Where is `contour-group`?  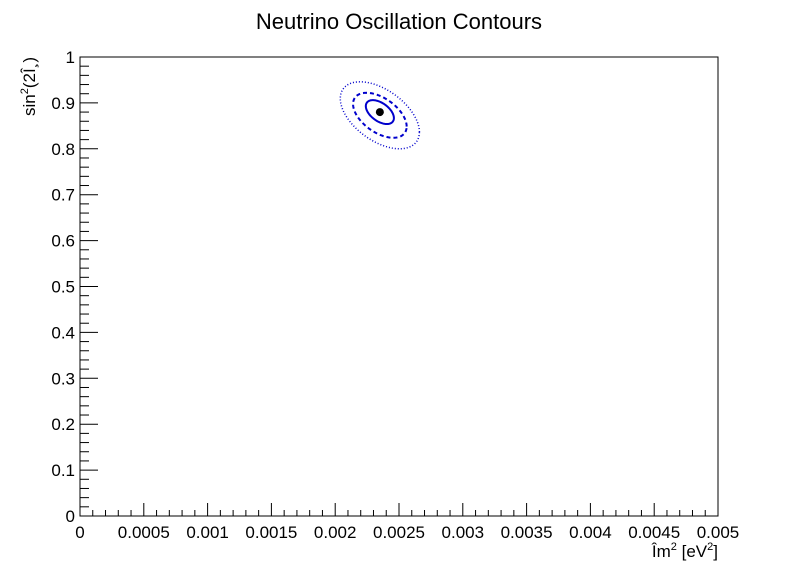 contour-group is located at coordinates (380, 115).